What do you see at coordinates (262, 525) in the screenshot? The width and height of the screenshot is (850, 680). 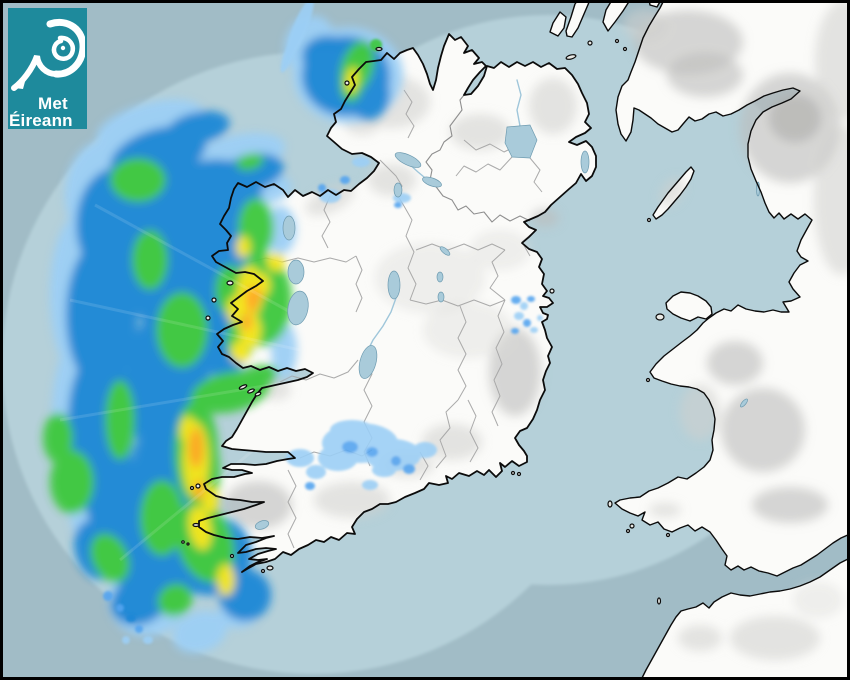 I see `killarney-lakes` at bounding box center [262, 525].